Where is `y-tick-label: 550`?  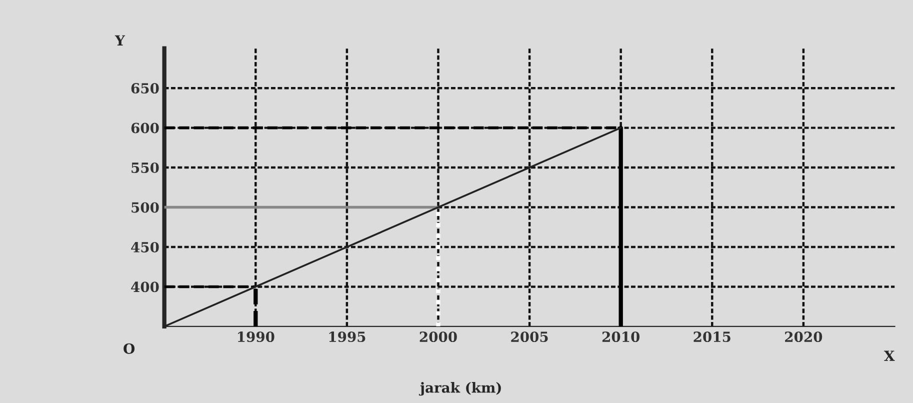
y-tick-label: 550 is located at coordinates (145, 168).